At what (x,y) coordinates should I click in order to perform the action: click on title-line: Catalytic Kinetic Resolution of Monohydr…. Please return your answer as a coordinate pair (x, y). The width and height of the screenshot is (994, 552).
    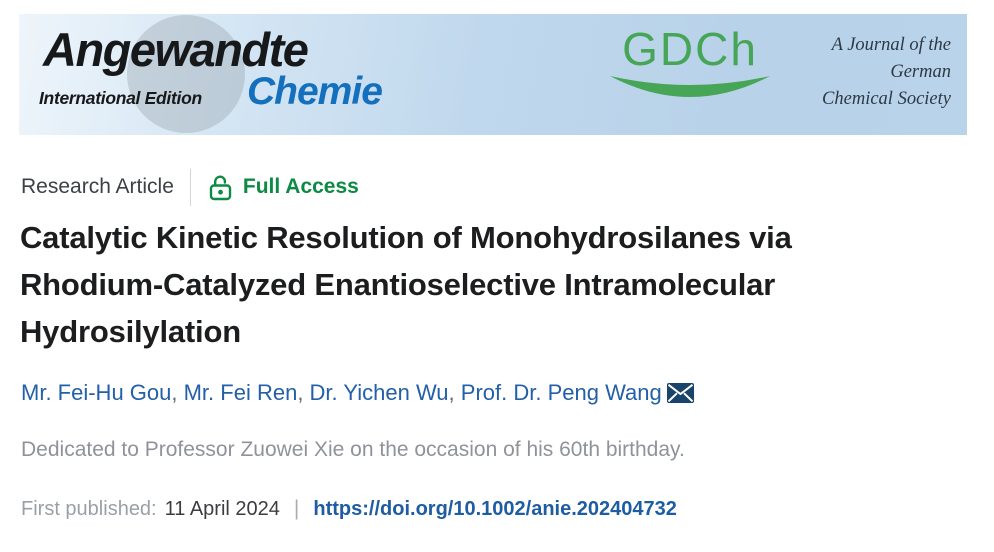
    Looking at the image, I should click on (406, 237).